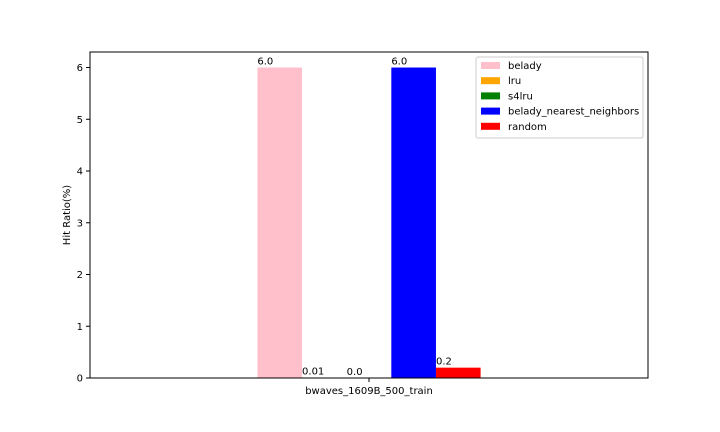  What do you see at coordinates (67, 215) in the screenshot?
I see `y-axis-label: Hit Ratio(%)` at bounding box center [67, 215].